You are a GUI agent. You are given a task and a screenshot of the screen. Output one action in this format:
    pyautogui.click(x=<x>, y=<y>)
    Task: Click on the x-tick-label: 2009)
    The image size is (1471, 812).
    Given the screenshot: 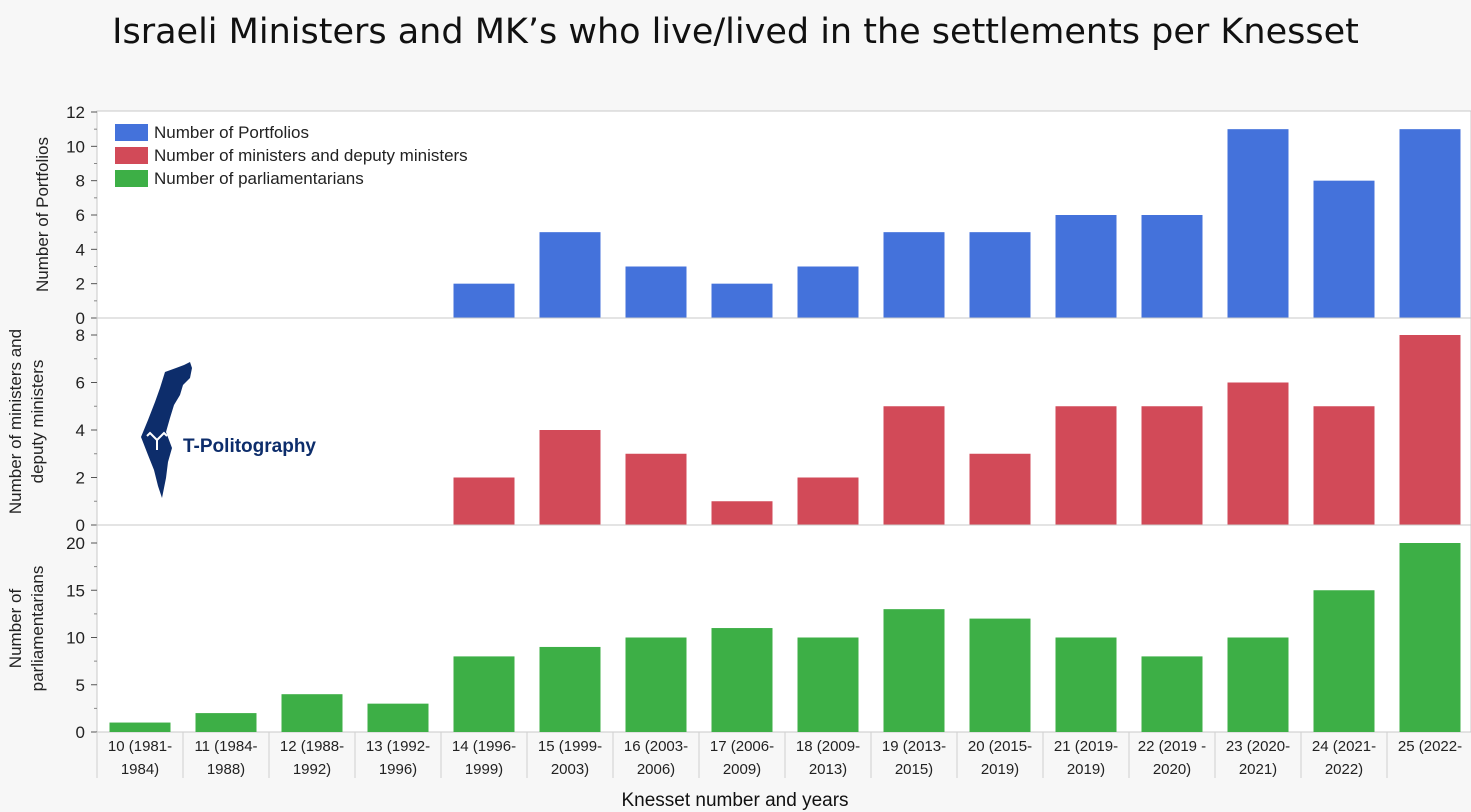 What is the action you would take?
    pyautogui.click(x=742, y=769)
    